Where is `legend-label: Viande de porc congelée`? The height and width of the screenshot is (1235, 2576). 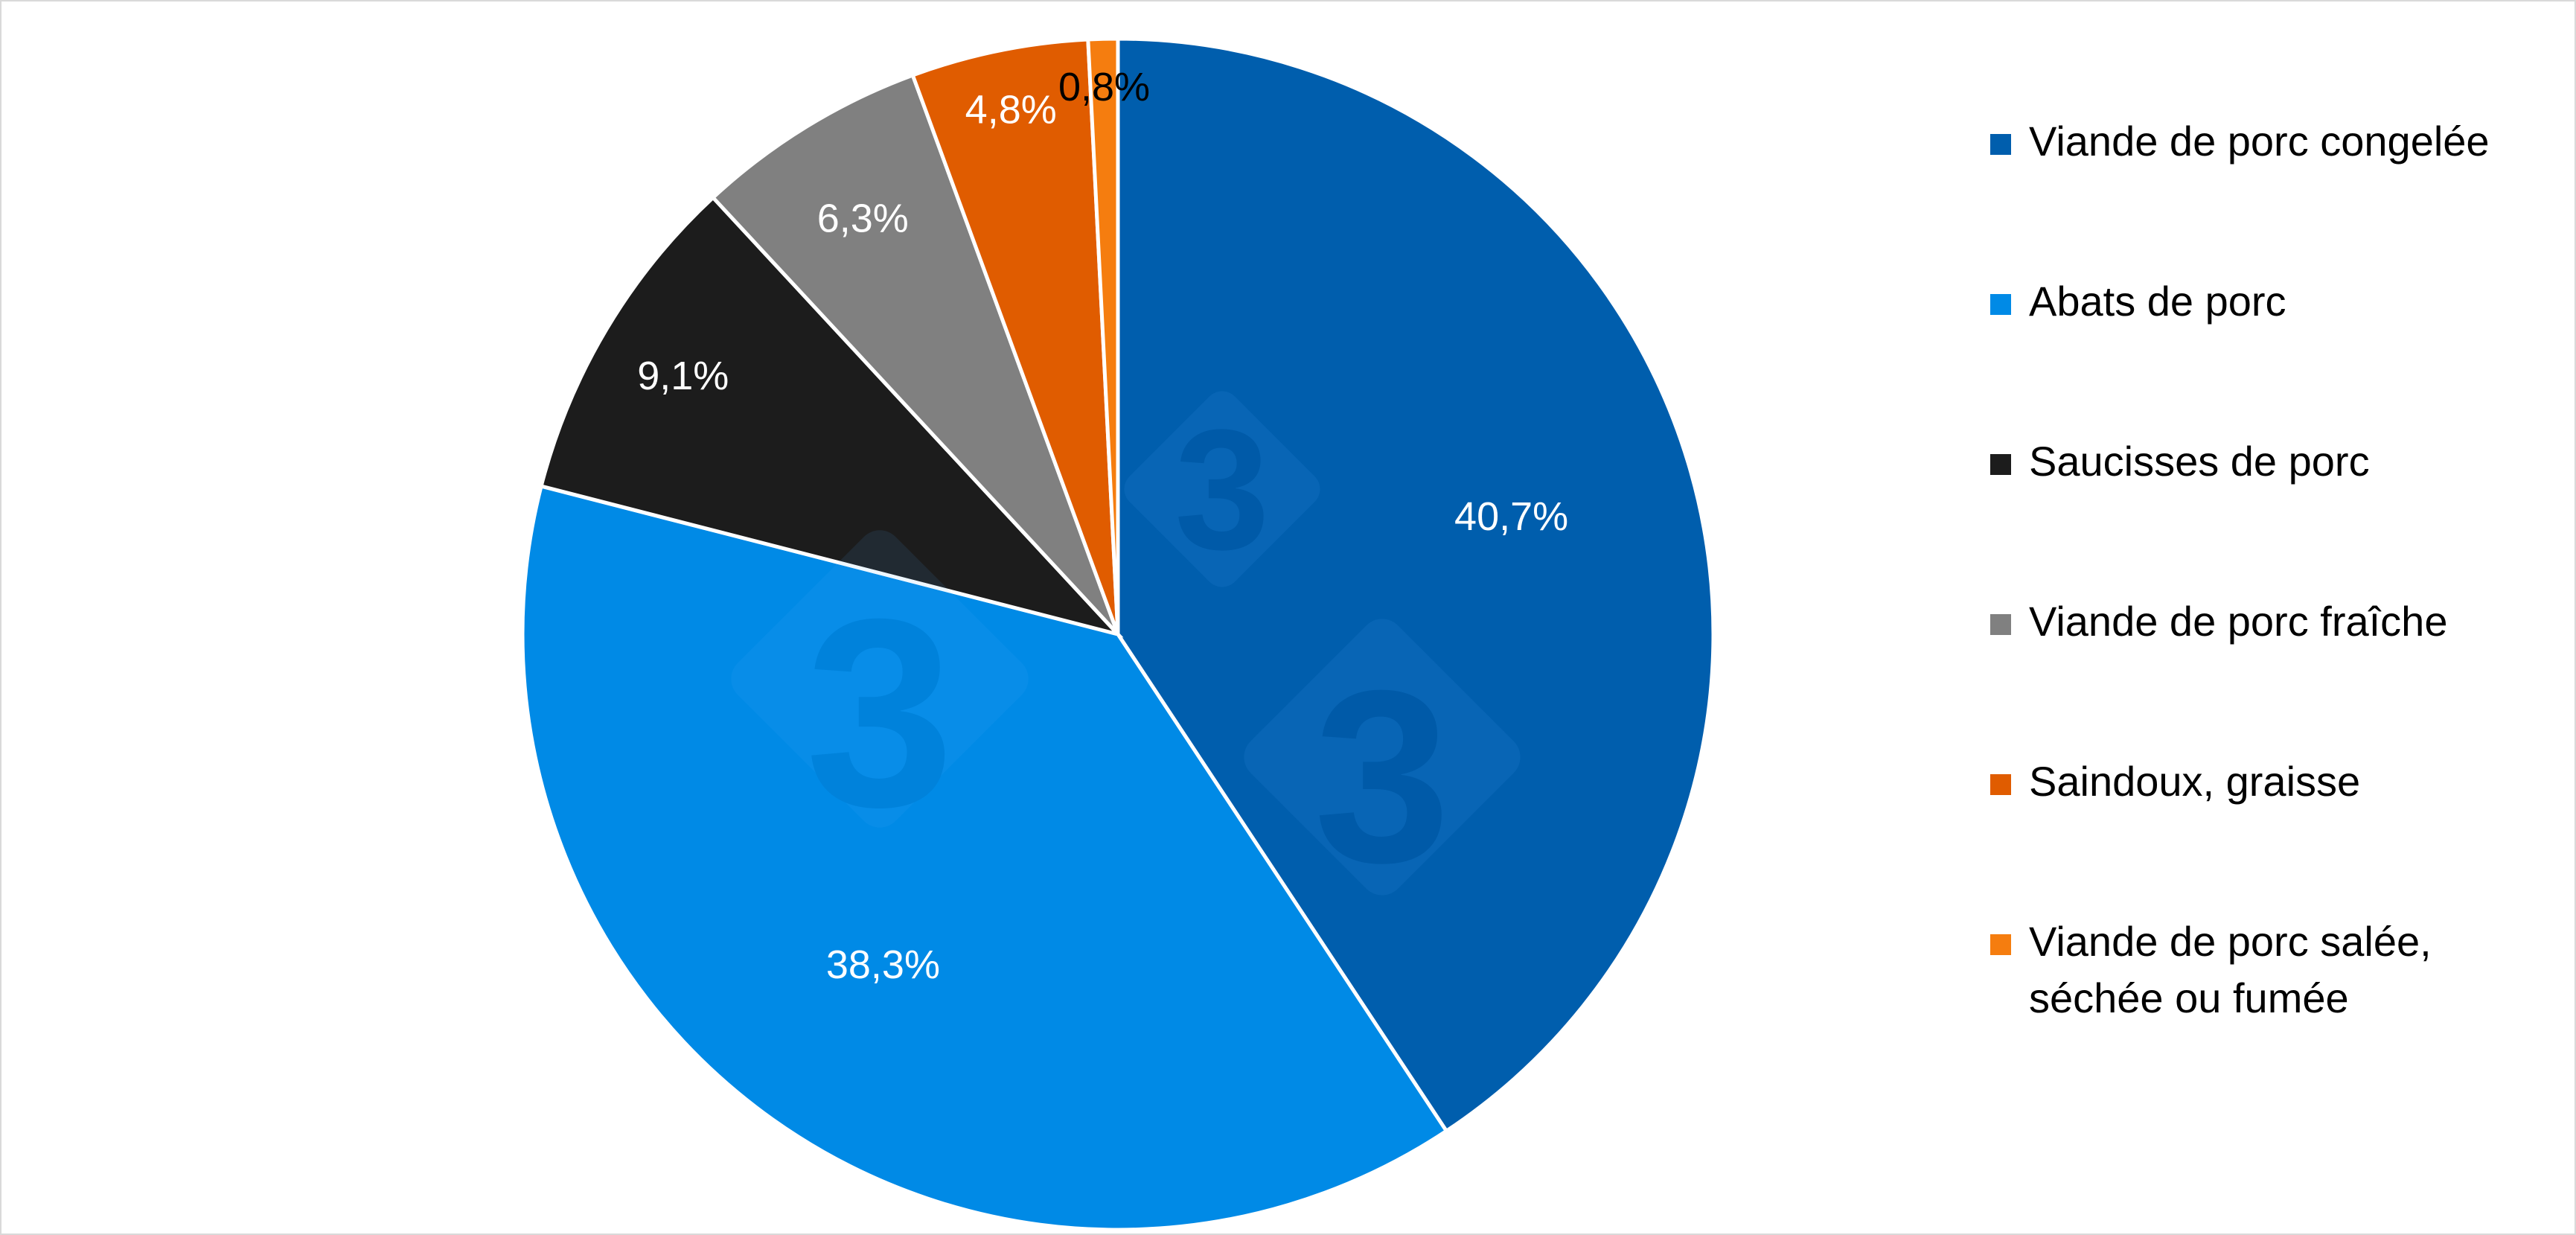
legend-label: Viande de porc congelée is located at coordinates (2259, 141).